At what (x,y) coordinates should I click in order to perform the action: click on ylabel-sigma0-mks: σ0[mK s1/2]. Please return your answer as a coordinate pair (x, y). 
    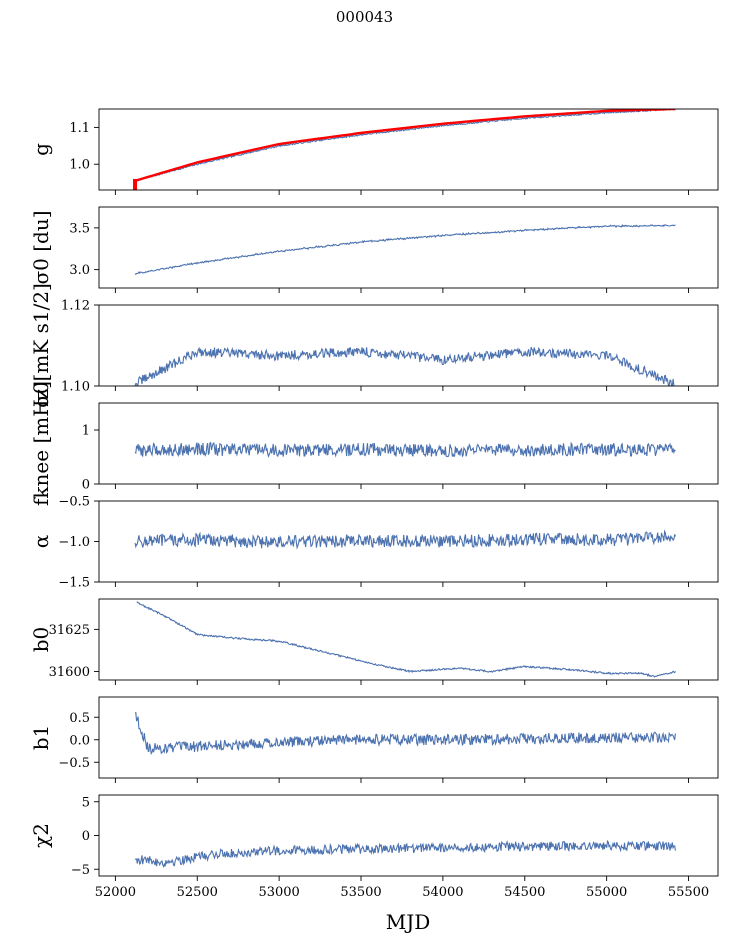
    Looking at the image, I should click on (41, 345).